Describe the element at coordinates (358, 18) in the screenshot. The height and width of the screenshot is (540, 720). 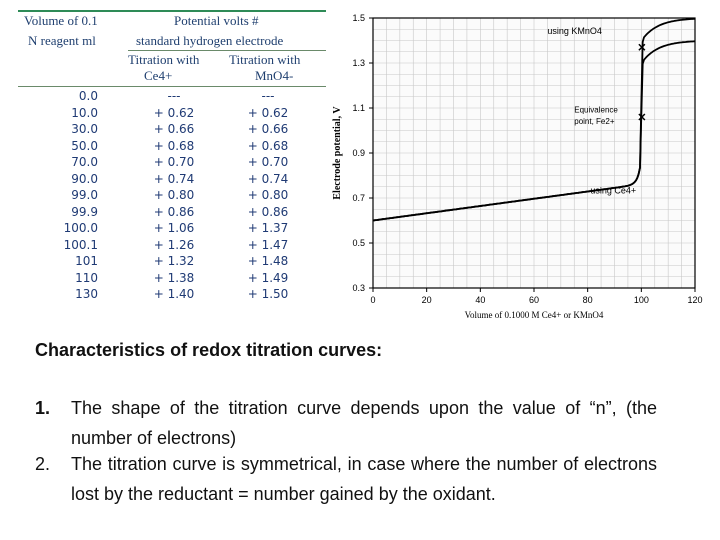
I see `y-tick-label: 1.5` at that location.